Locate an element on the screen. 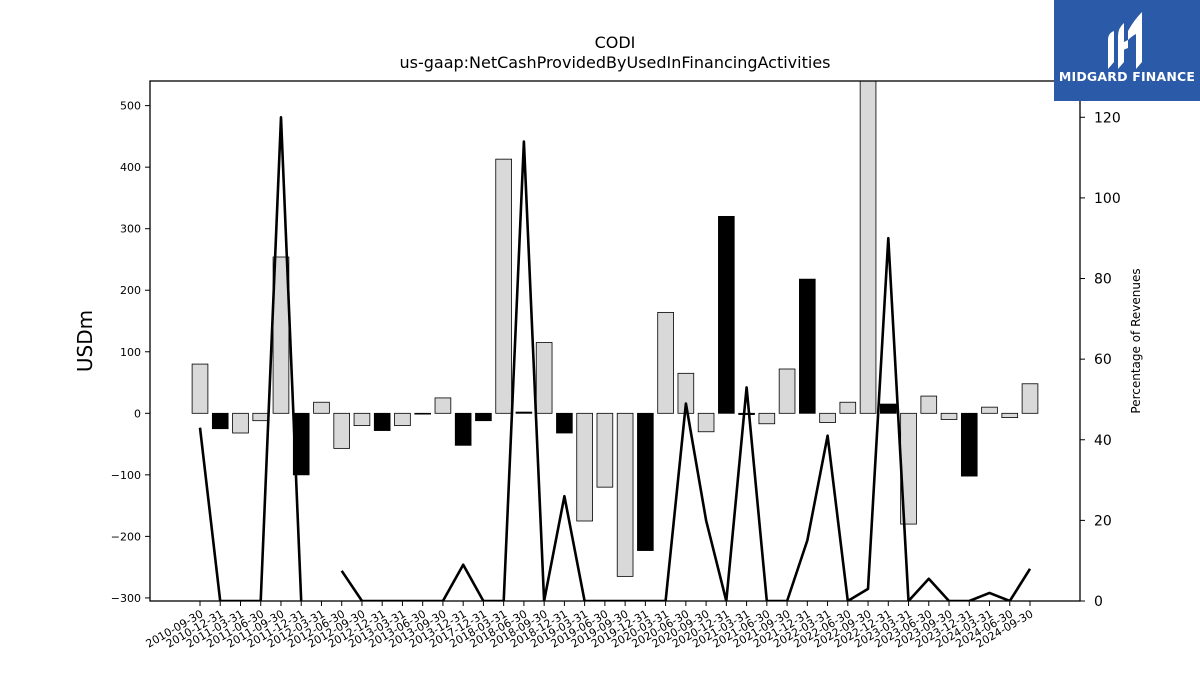 The image size is (1200, 675). logo-mark-icon is located at coordinates (1125, 40).